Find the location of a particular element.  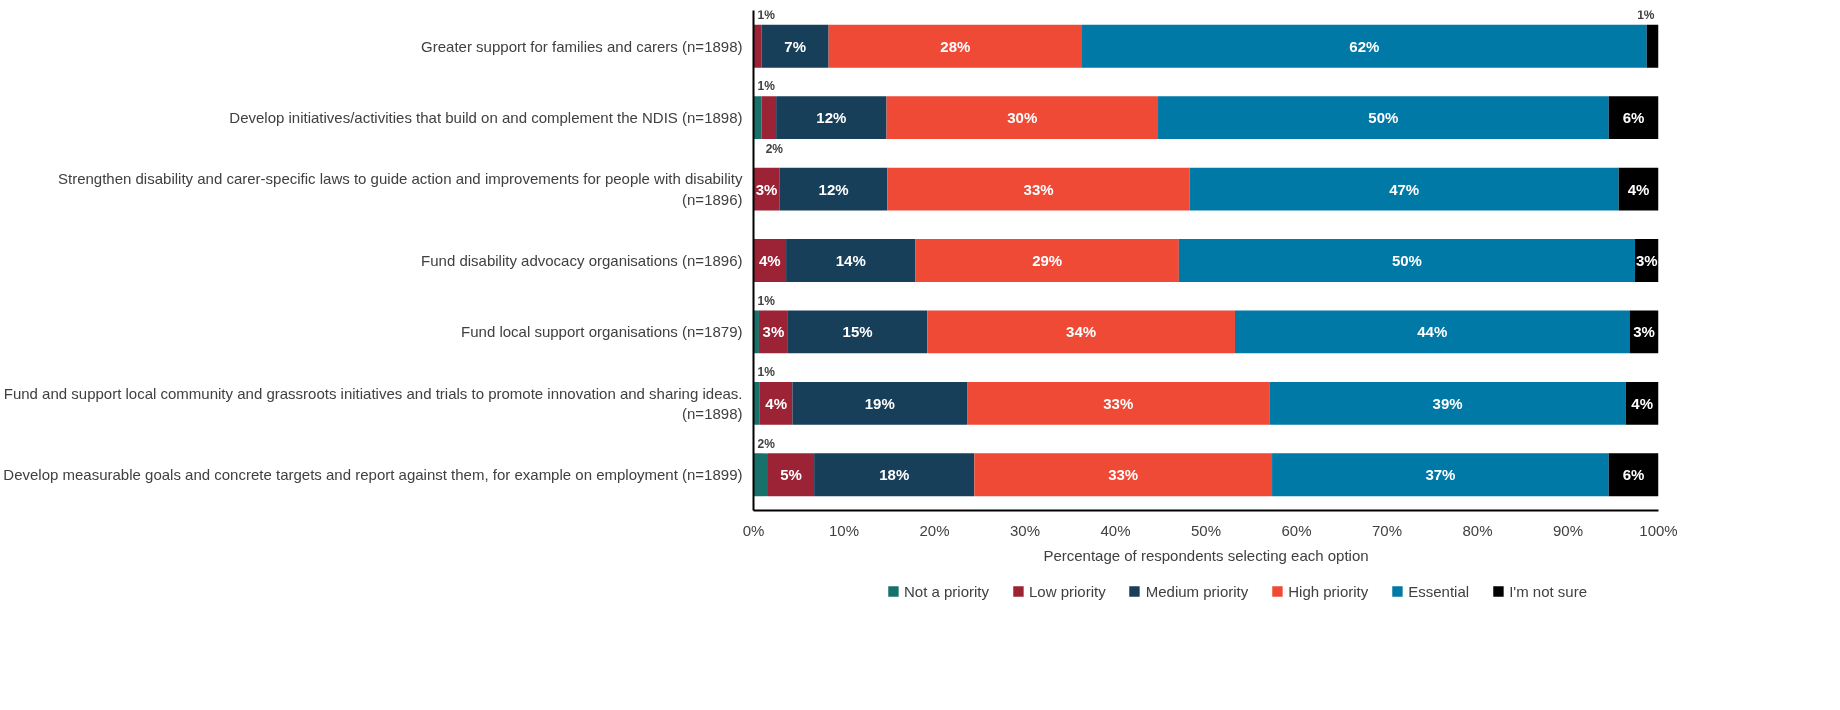

data-label: 62% is located at coordinates (1364, 46).